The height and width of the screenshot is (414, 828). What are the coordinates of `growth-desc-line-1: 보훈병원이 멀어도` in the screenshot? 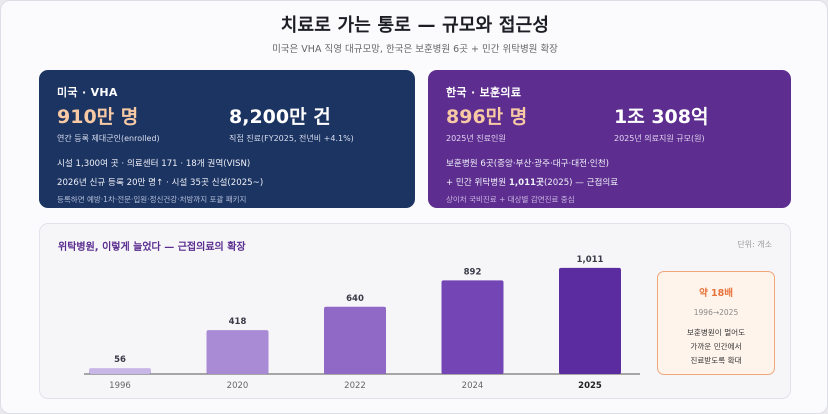 It's located at (716, 332).